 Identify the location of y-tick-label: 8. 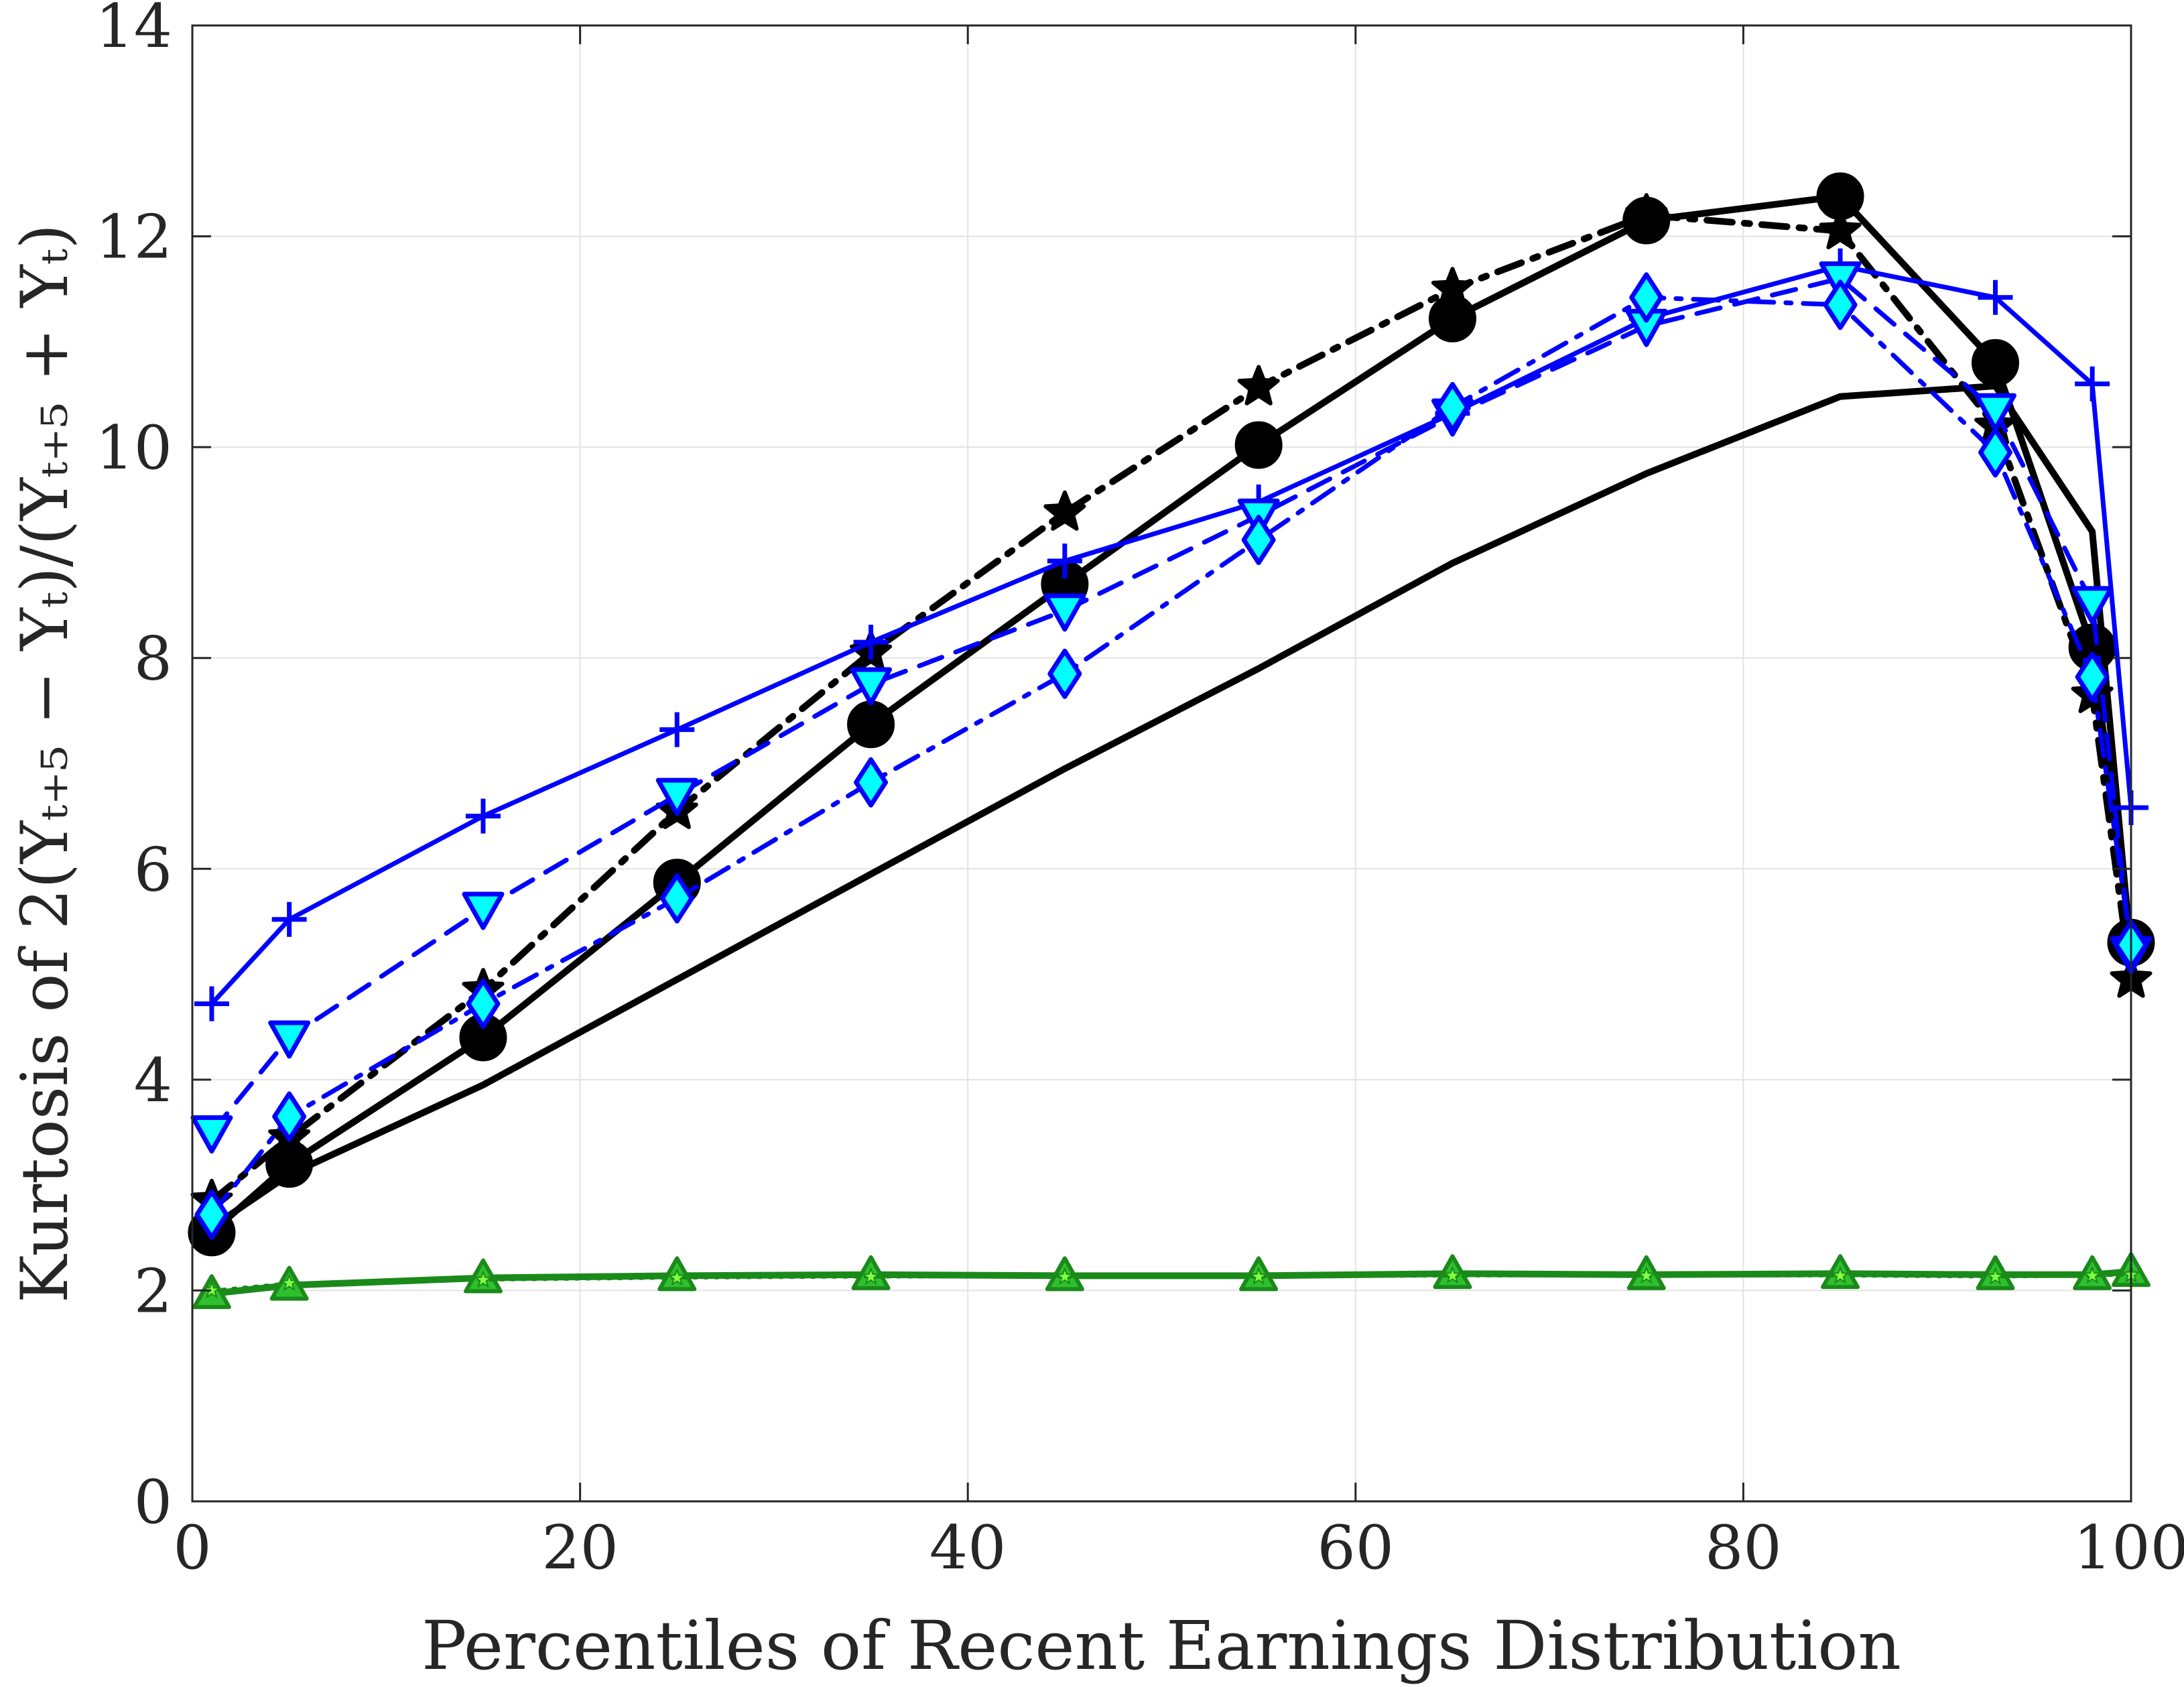
(153, 659).